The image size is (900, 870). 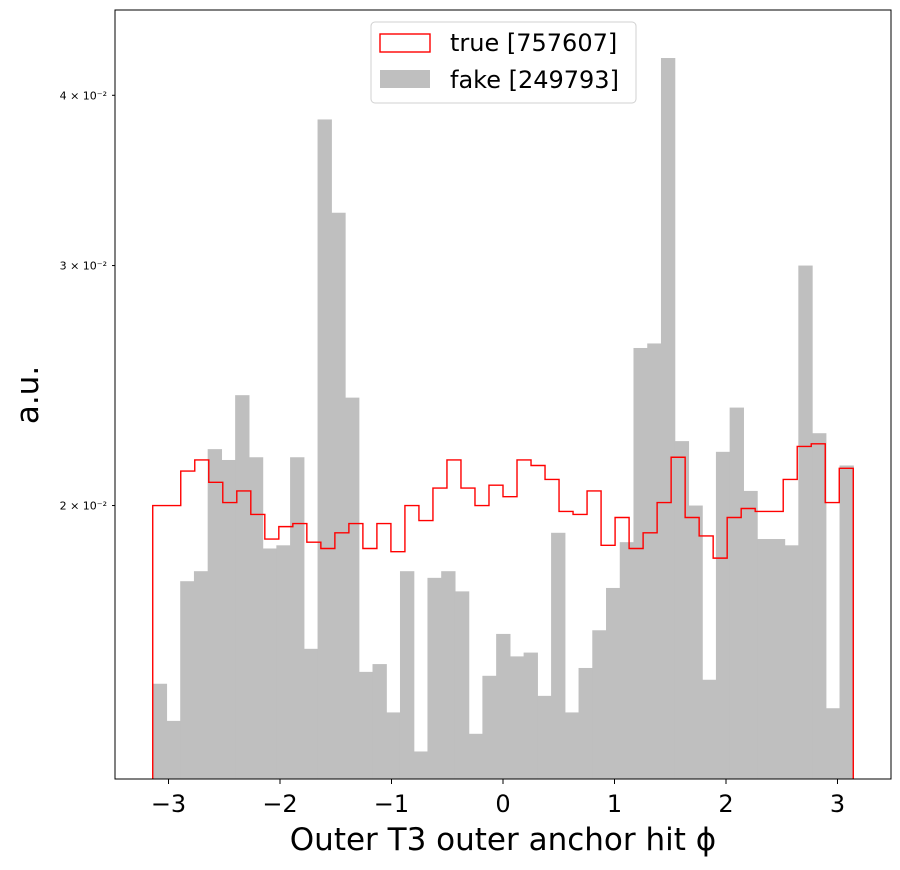 I want to click on legend-fake-label: fake [249793], so click(x=534, y=80).